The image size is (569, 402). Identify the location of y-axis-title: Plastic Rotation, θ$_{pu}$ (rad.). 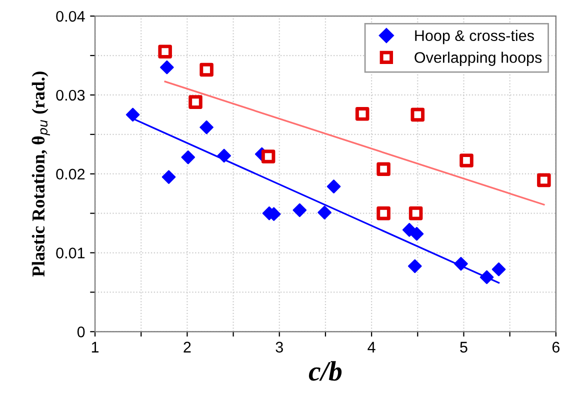
(41, 174).